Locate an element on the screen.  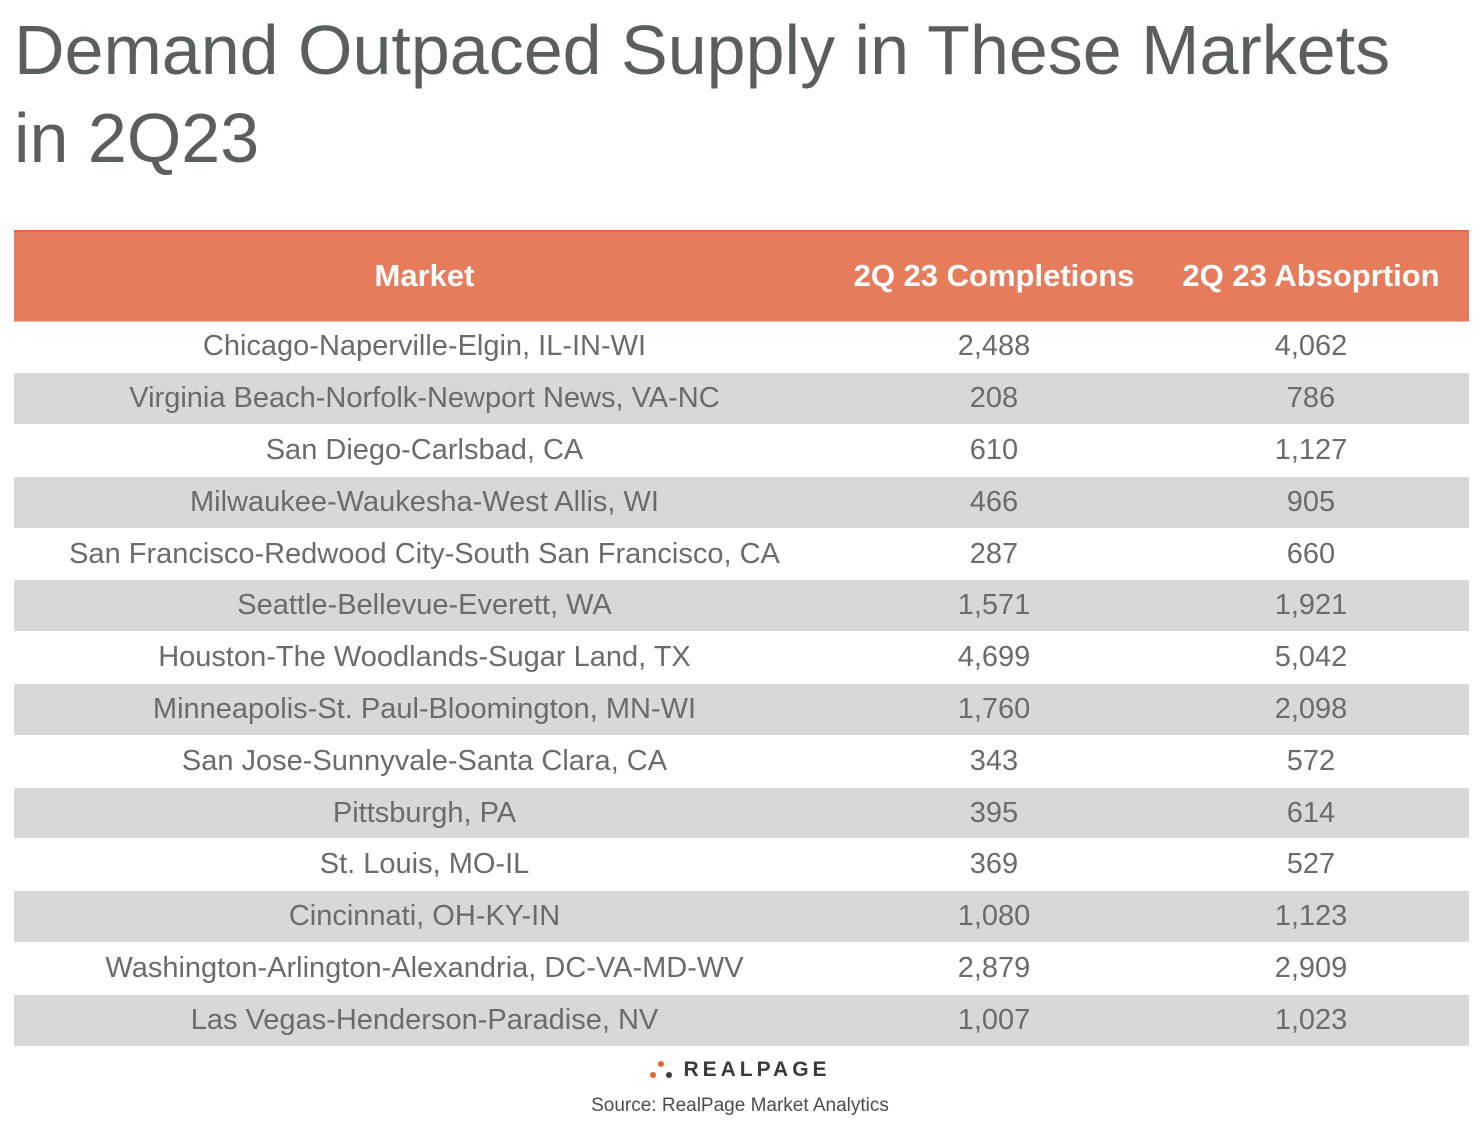
cell-absorption: 4,062 is located at coordinates (1311, 347).